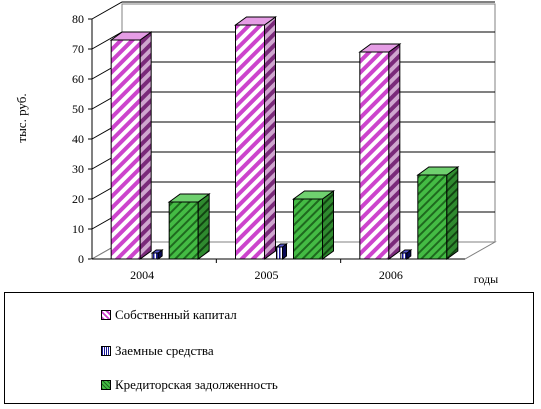 The image size is (541, 409). I want to click on gridline, so click(293, 10).